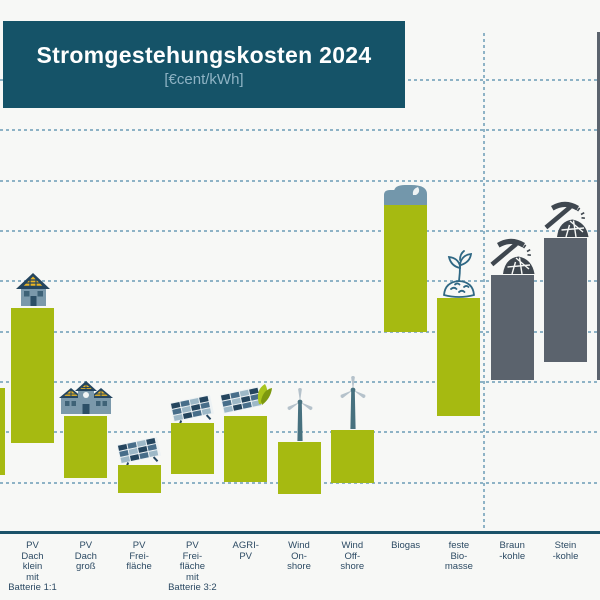  What do you see at coordinates (32, 376) in the screenshot?
I see `bar-pv-dach-klein-batterie` at bounding box center [32, 376].